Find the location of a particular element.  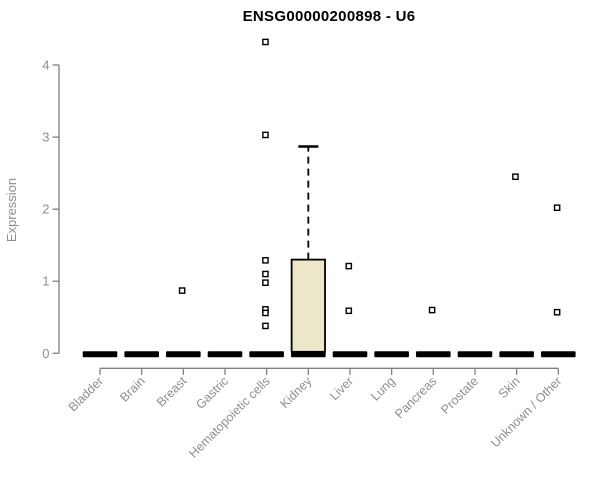

x-tick-label: Prostate is located at coordinates (459, 395).